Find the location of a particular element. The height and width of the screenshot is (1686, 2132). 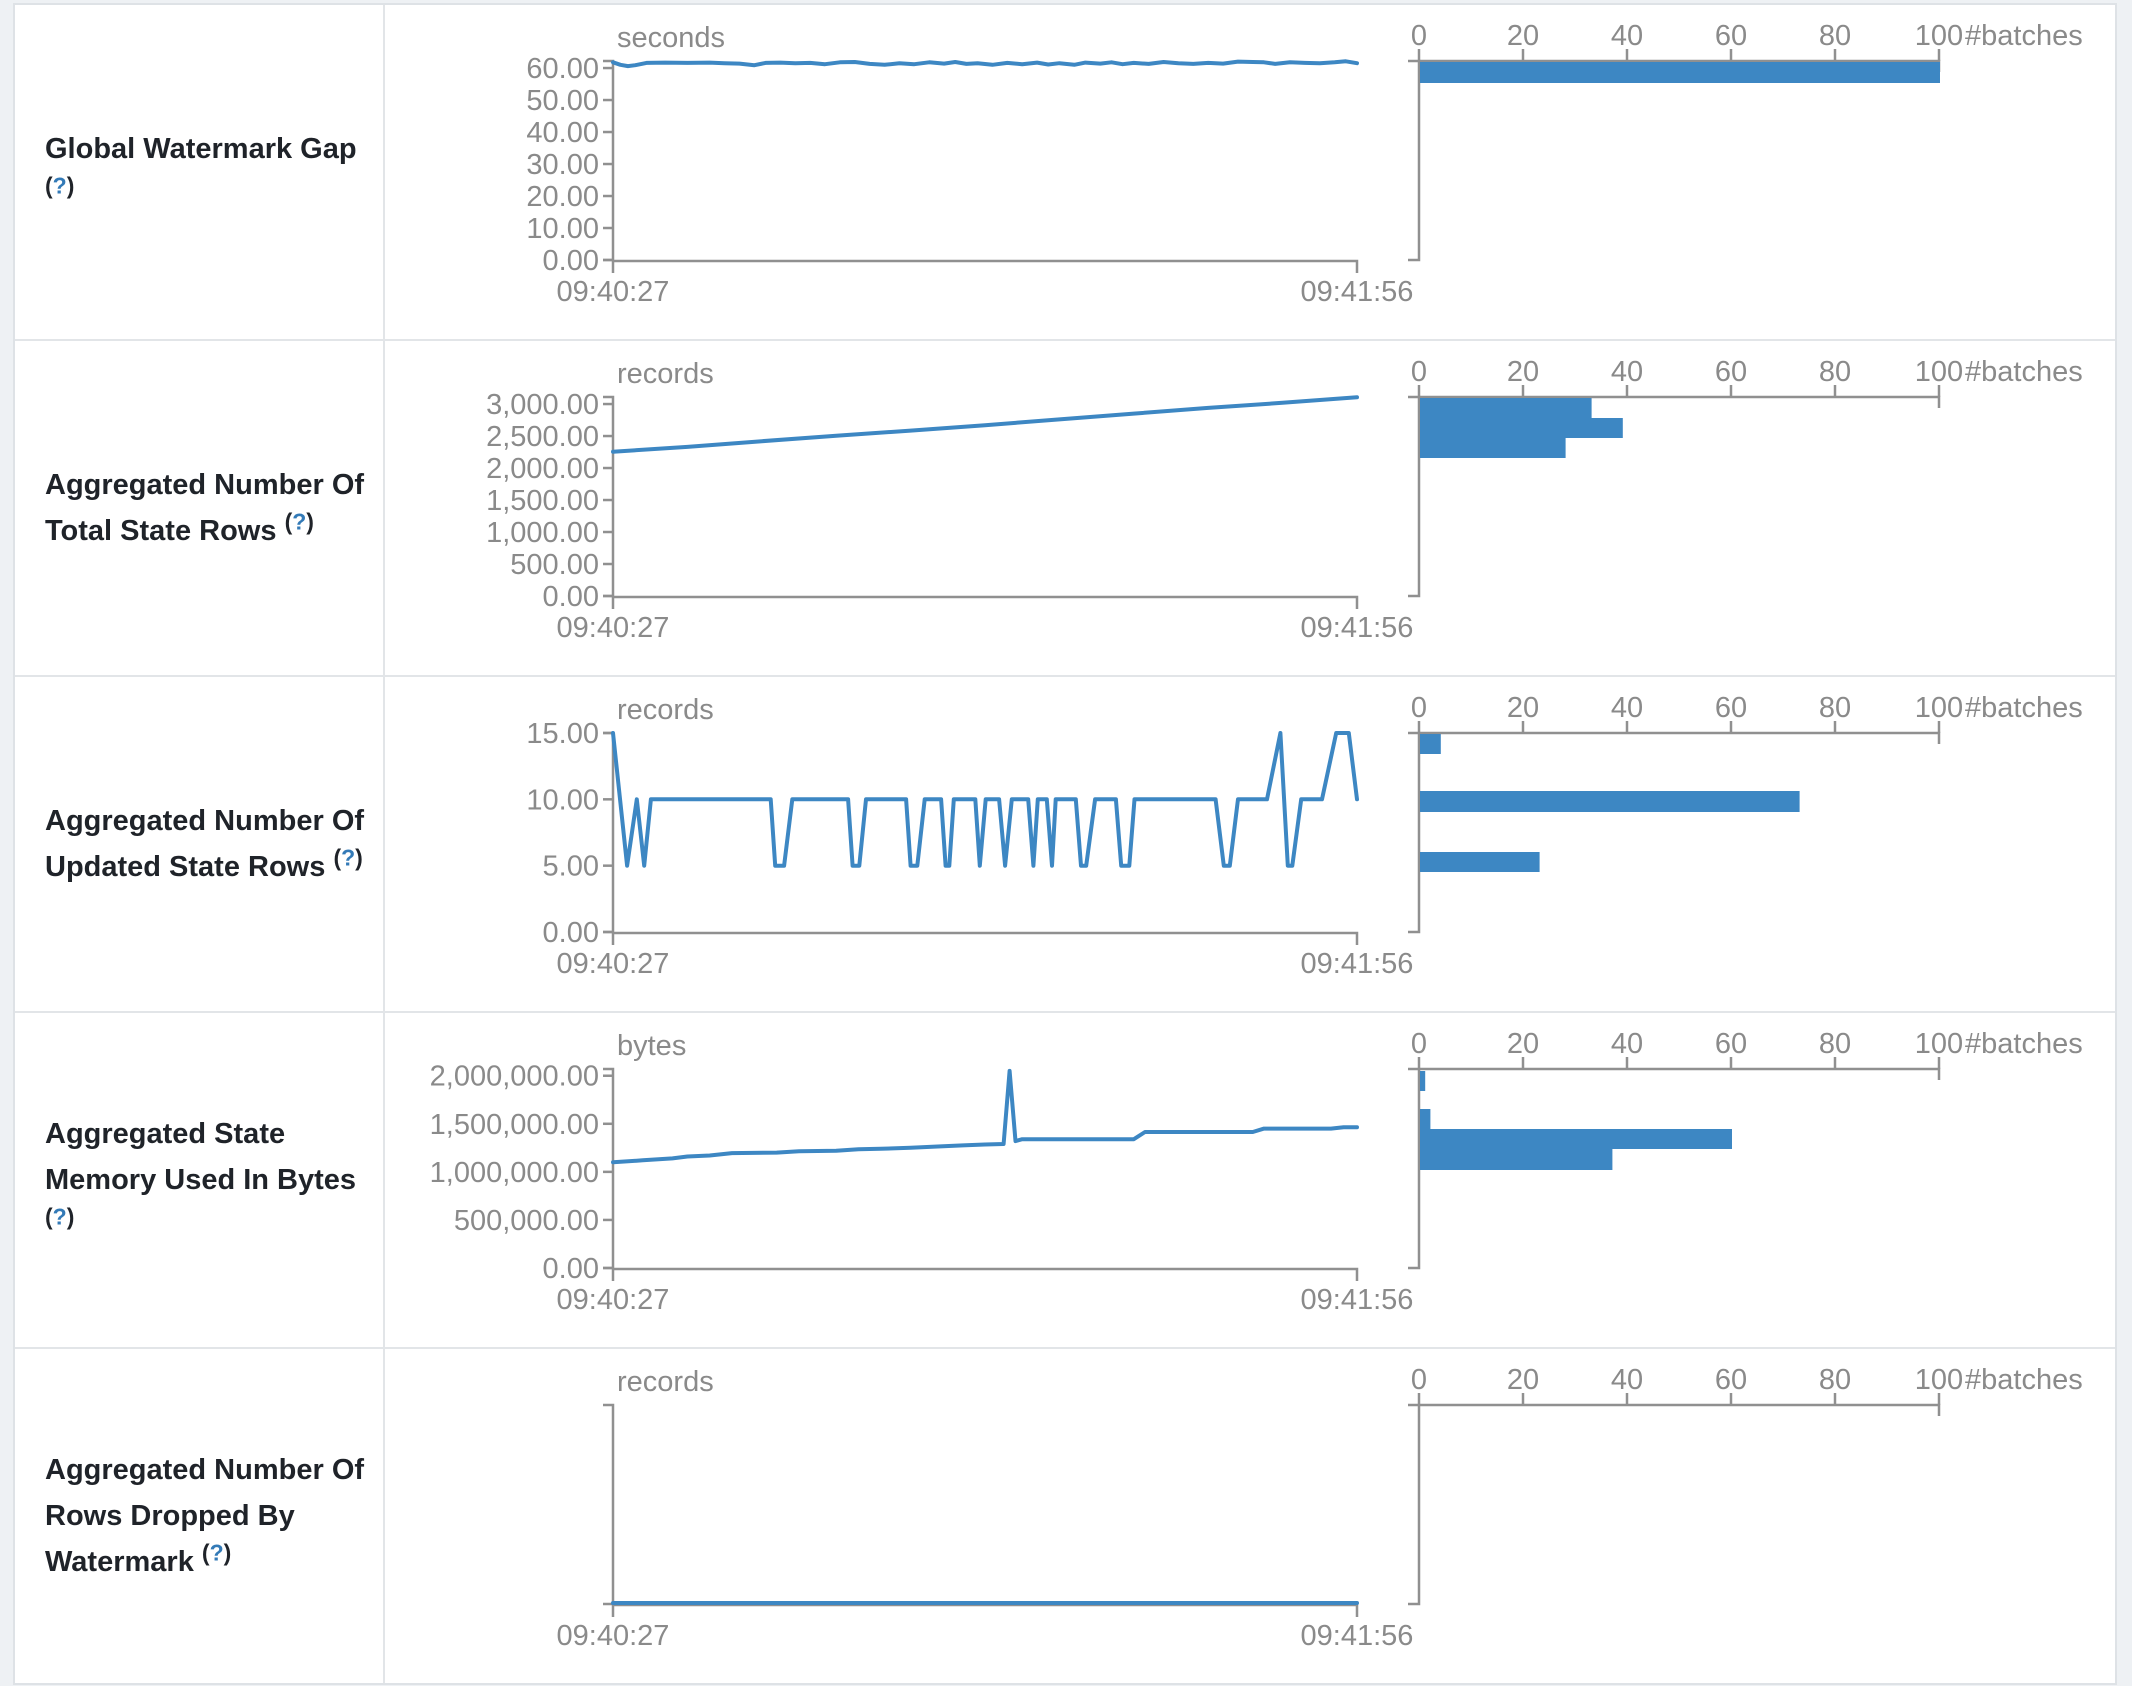

y-tick-label: 2,000.00 is located at coordinates (542, 469).